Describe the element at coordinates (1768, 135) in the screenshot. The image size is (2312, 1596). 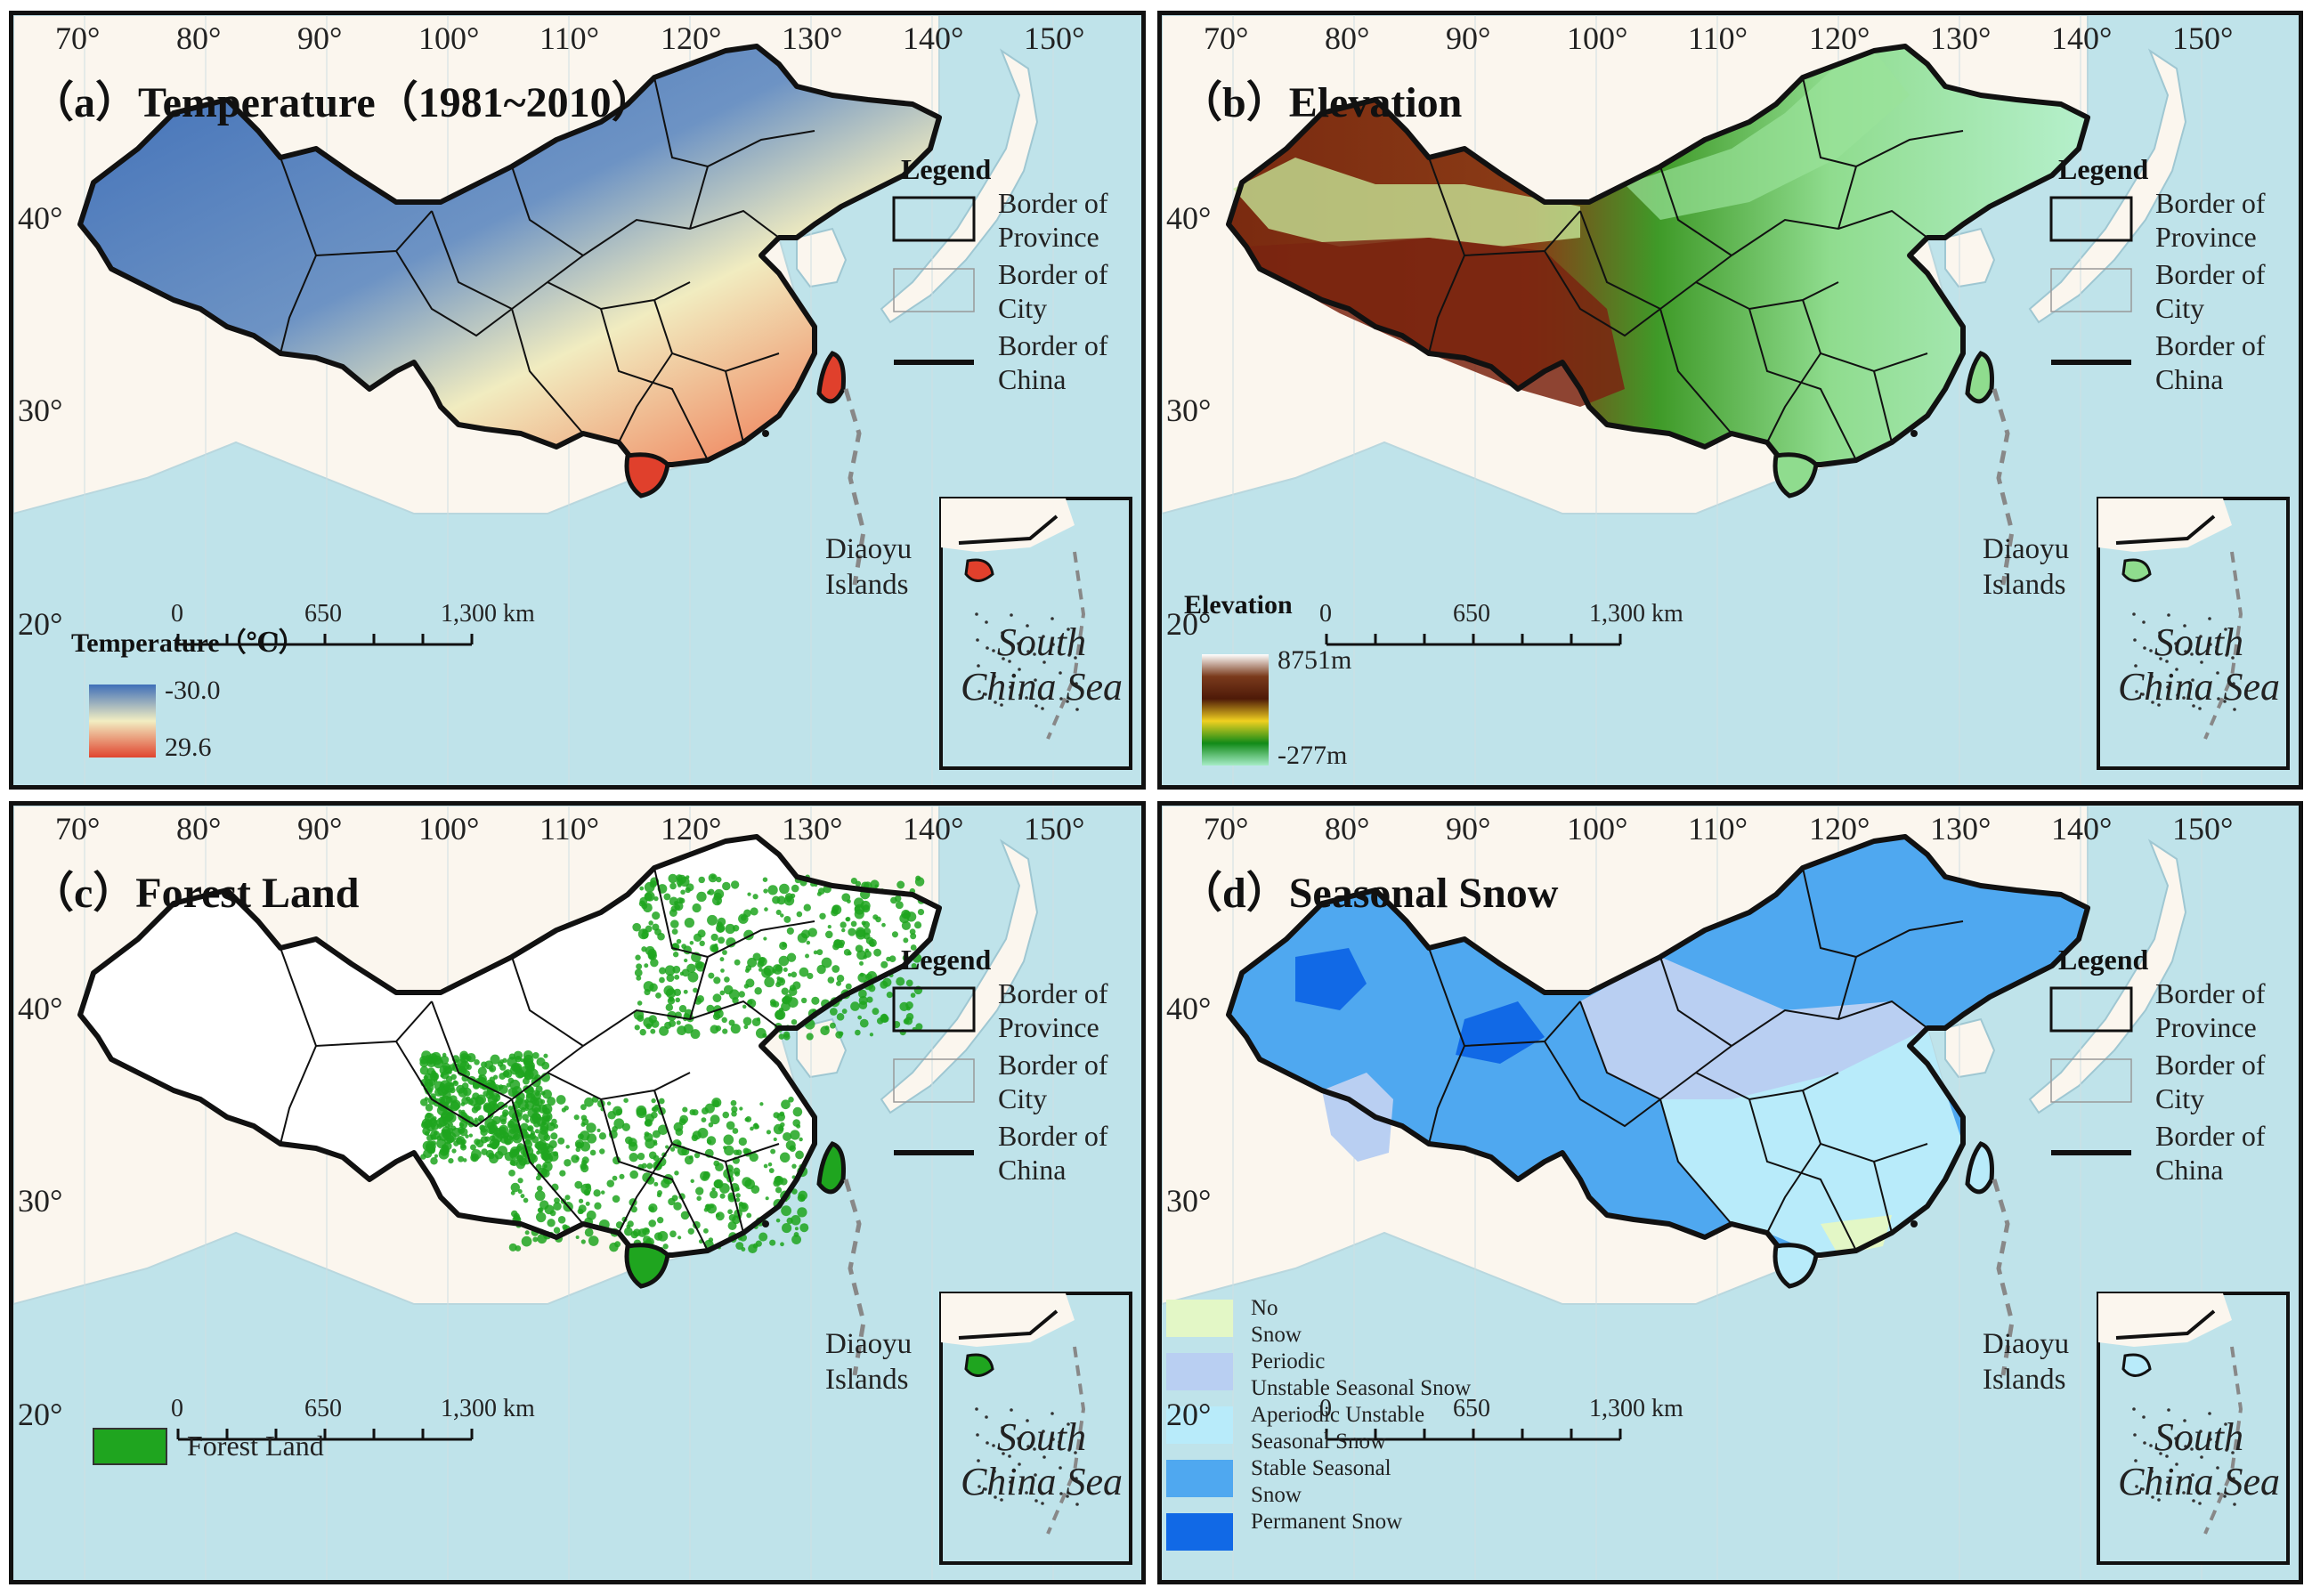
I see `north-plain` at that location.